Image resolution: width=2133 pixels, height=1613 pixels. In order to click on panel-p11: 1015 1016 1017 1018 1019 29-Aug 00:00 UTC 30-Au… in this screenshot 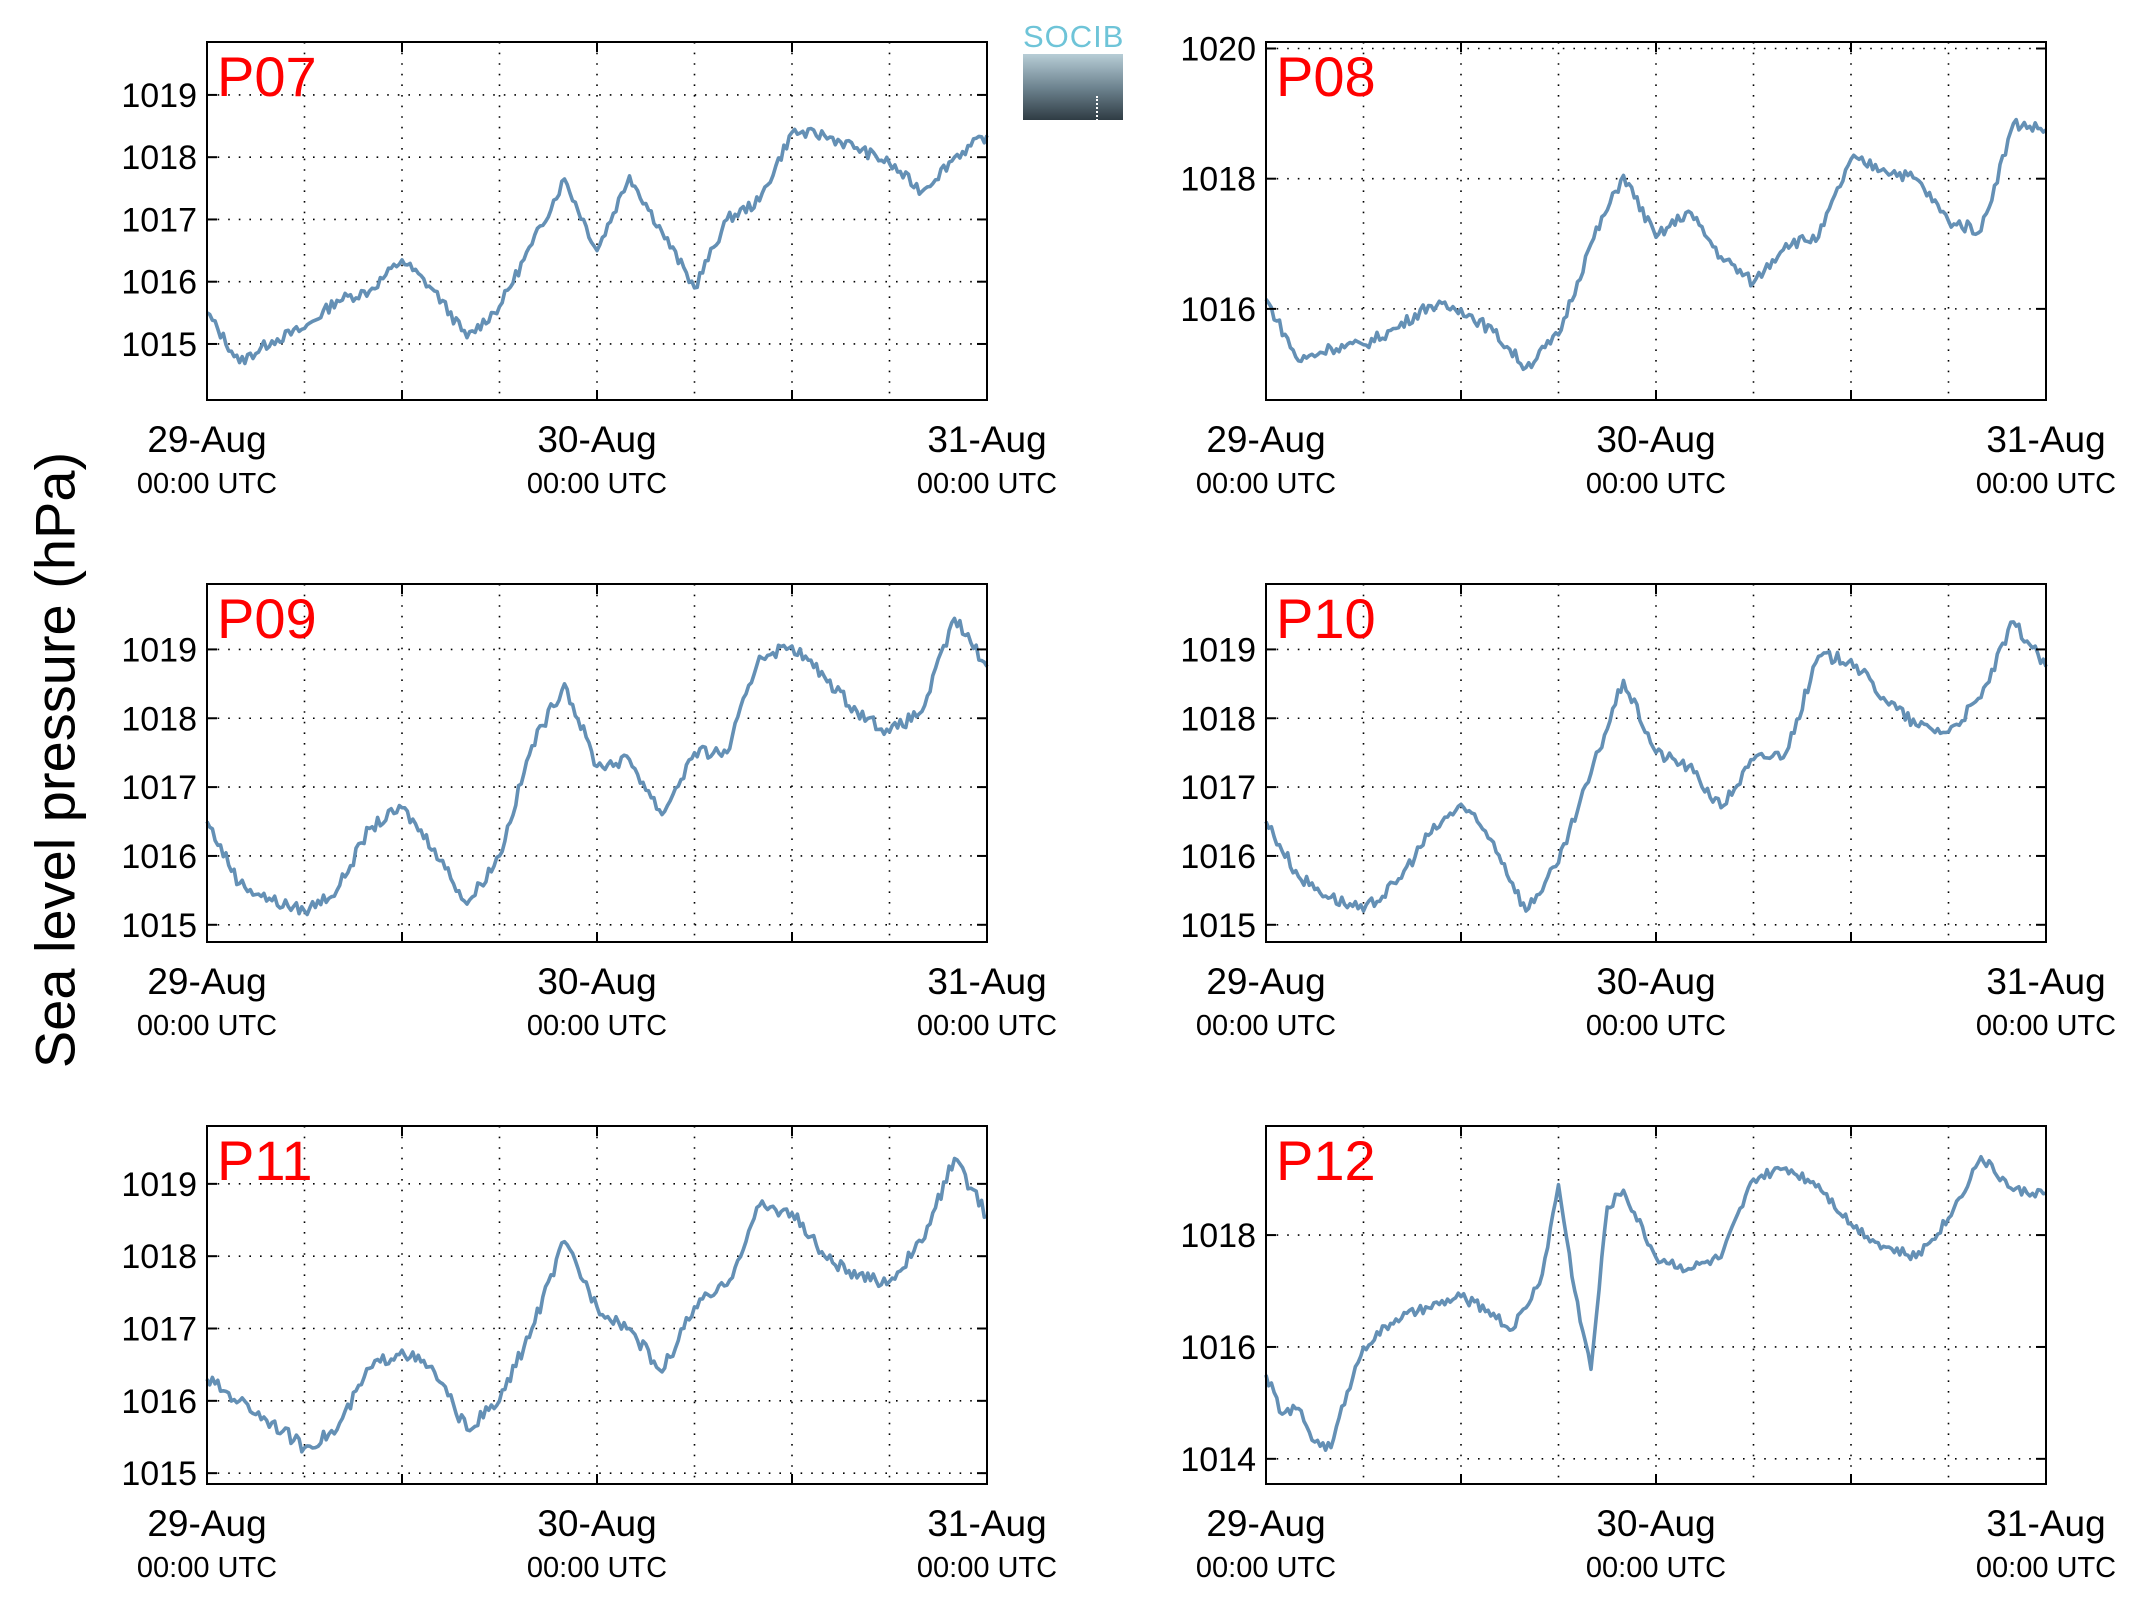, I will do `click(589, 1354)`.